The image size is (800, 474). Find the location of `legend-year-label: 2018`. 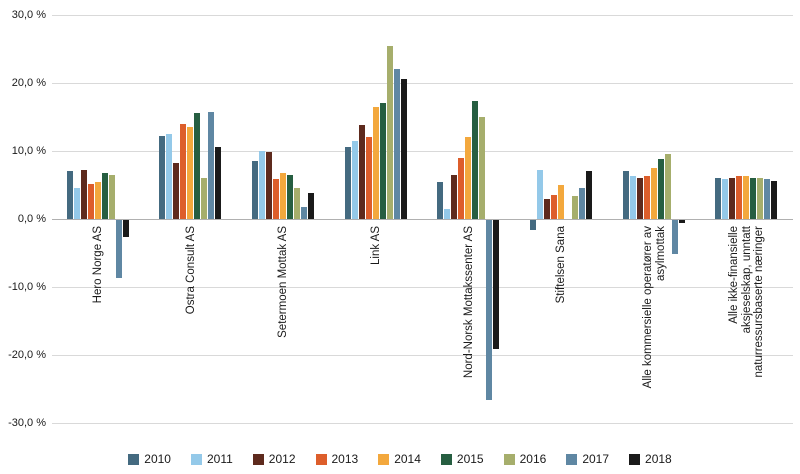

legend-year-label: 2018 is located at coordinates (658, 459).